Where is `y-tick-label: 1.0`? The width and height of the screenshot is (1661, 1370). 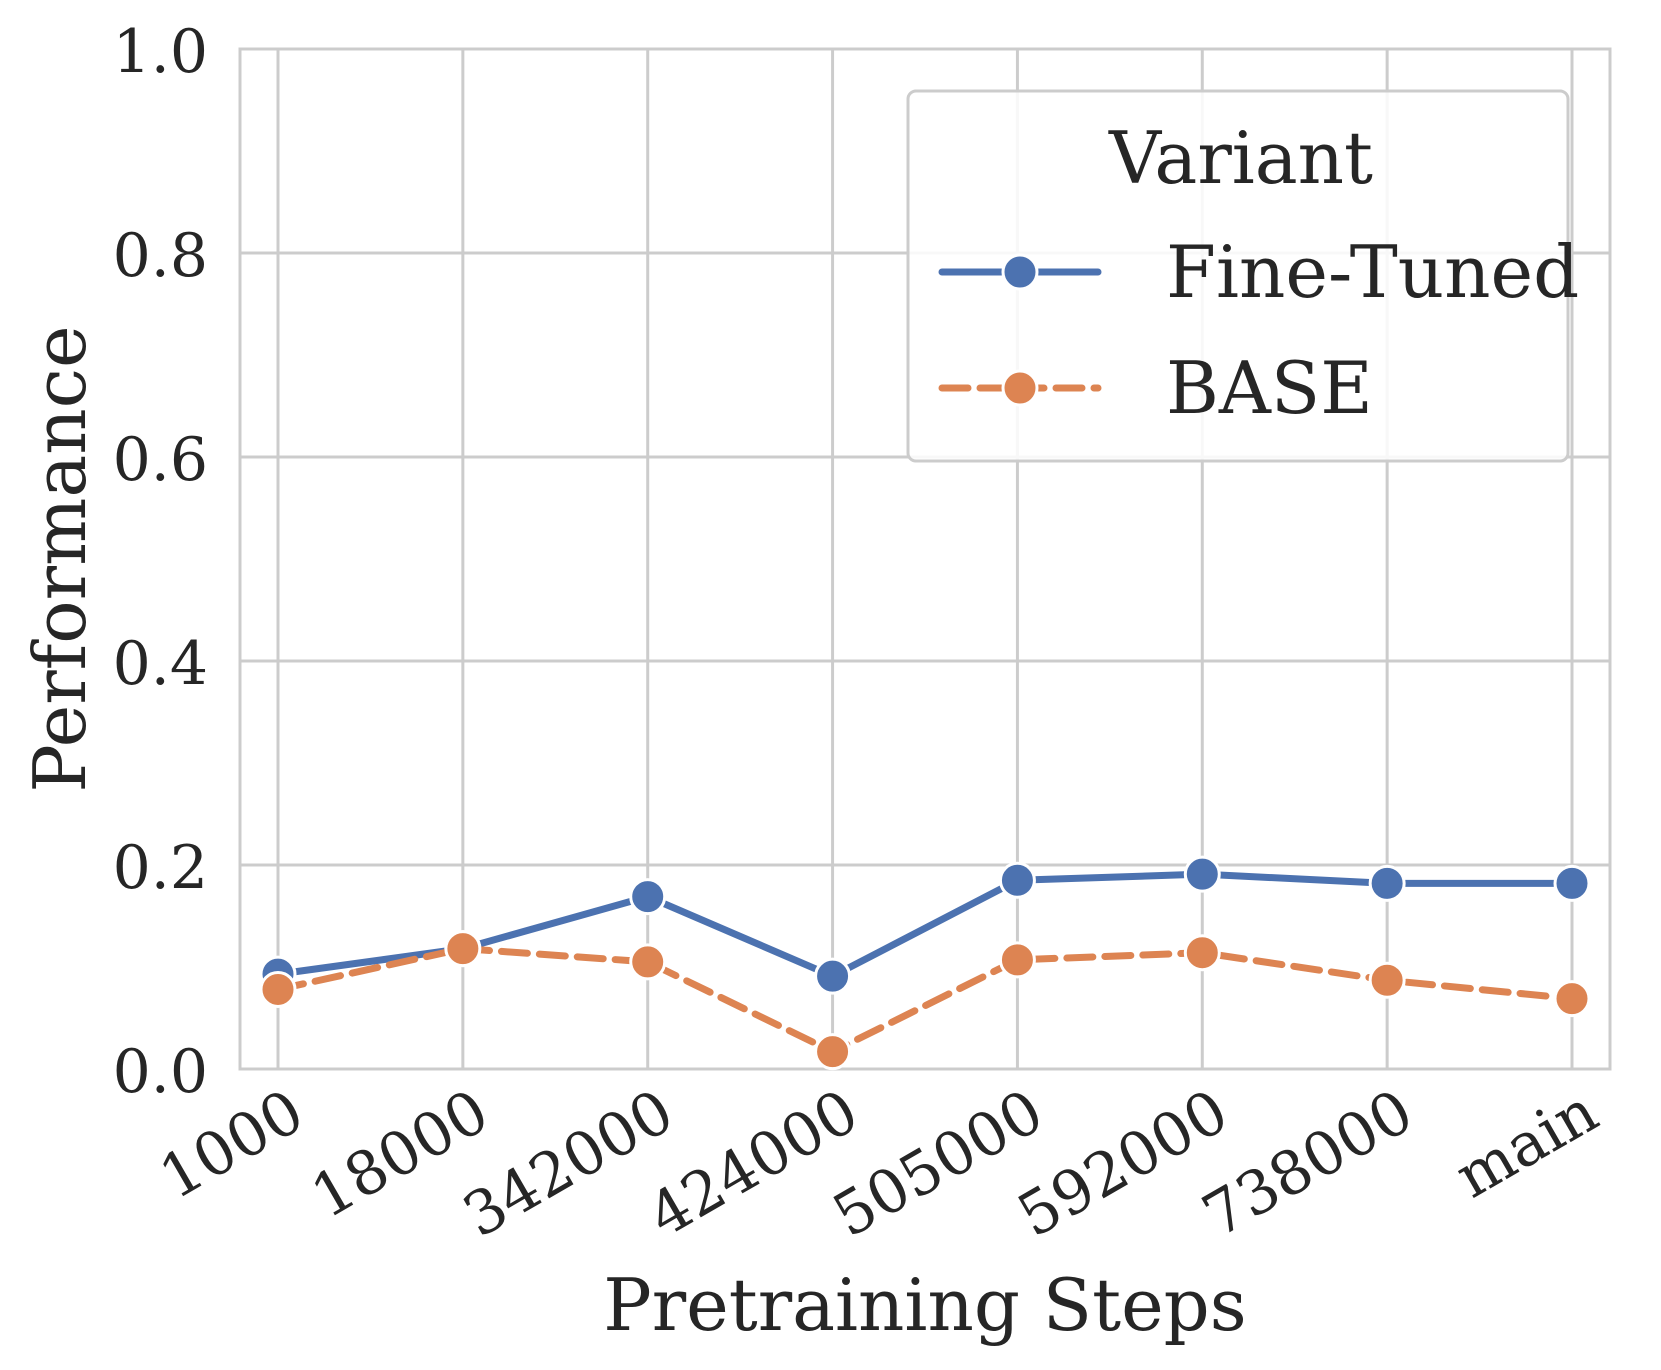 y-tick-label: 1.0 is located at coordinates (160, 52).